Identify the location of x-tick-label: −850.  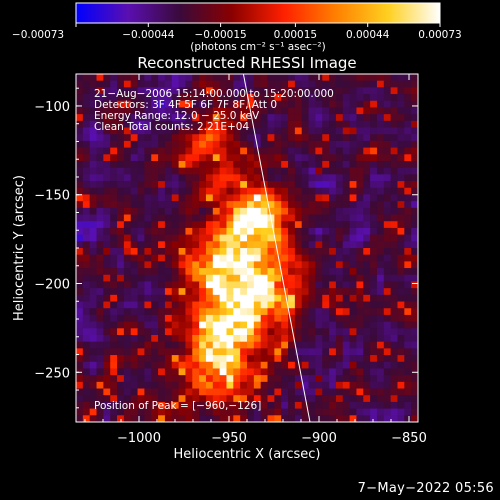
(409, 438).